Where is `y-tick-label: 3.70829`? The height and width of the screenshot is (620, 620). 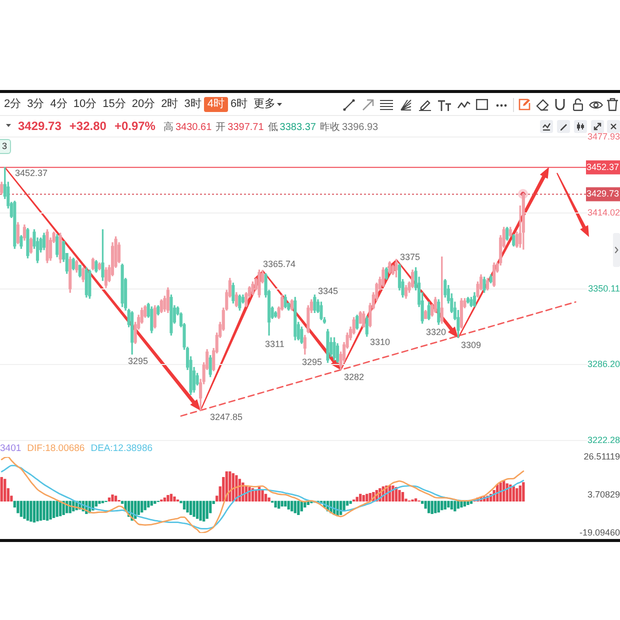
y-tick-label: 3.70829 is located at coordinates (603, 494).